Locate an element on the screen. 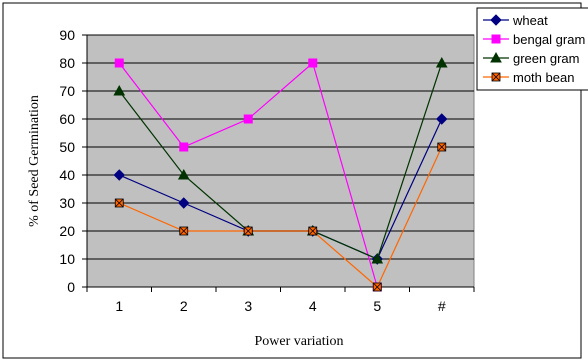 The width and height of the screenshot is (588, 363). y-tick-label: 0 is located at coordinates (71, 287).